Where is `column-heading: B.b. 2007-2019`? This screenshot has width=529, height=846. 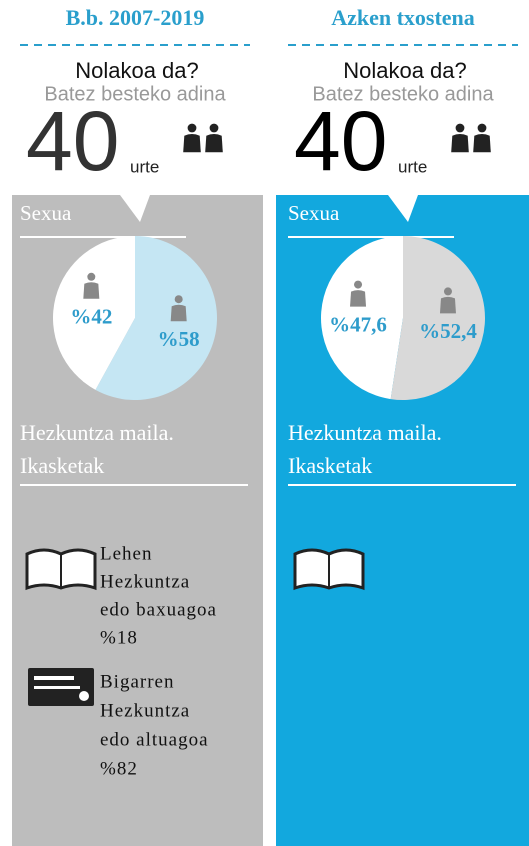 column-heading: B.b. 2007-2019 is located at coordinates (135, 17).